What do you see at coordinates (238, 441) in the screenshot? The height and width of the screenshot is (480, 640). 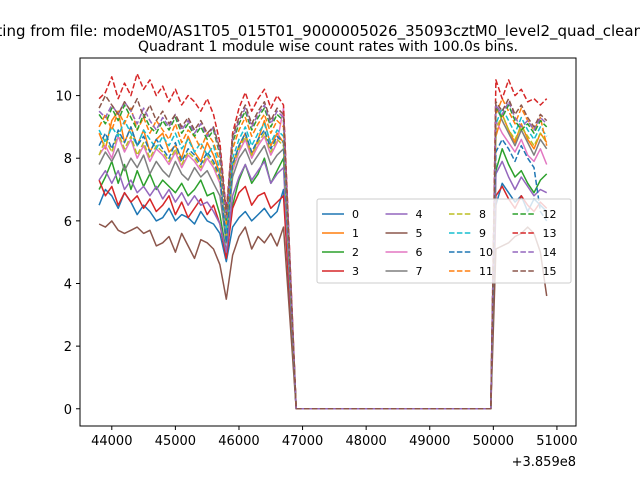 I see `x-tick-label: 46000` at bounding box center [238, 441].